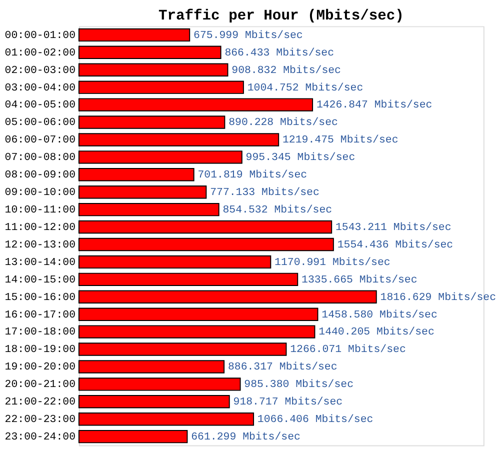 This screenshot has height=457, width=500. What do you see at coordinates (279, 53) in the screenshot?
I see `data-label: 866.433 Mbits/sec` at bounding box center [279, 53].